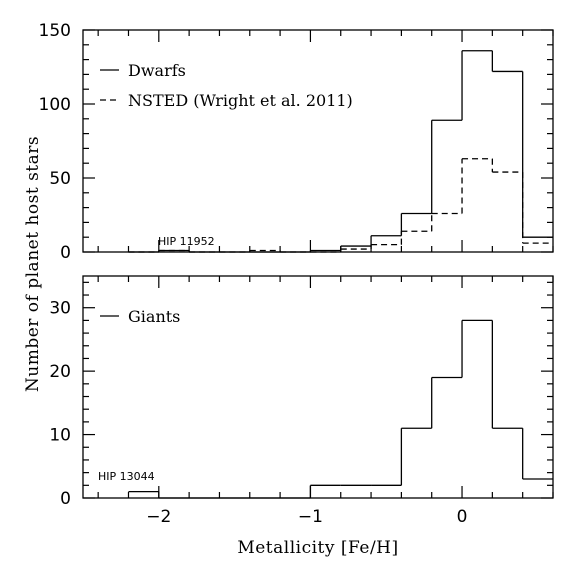 Image resolution: width=580 pixels, height=569 pixels. Describe the element at coordinates (154, 316) in the screenshot. I see `legend-giants-label: Giants` at that location.